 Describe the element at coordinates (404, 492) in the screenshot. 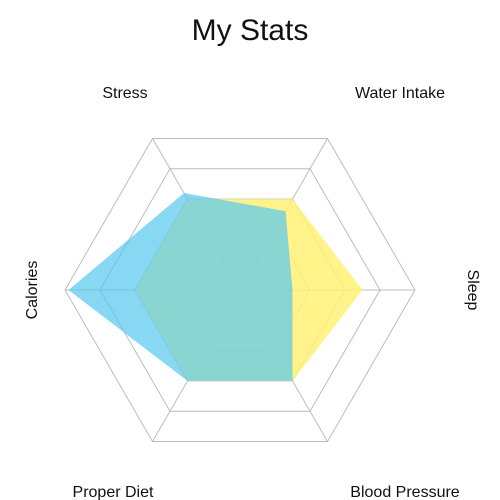

I see `axis-label-blood-pressure: Blood Pressure` at that location.